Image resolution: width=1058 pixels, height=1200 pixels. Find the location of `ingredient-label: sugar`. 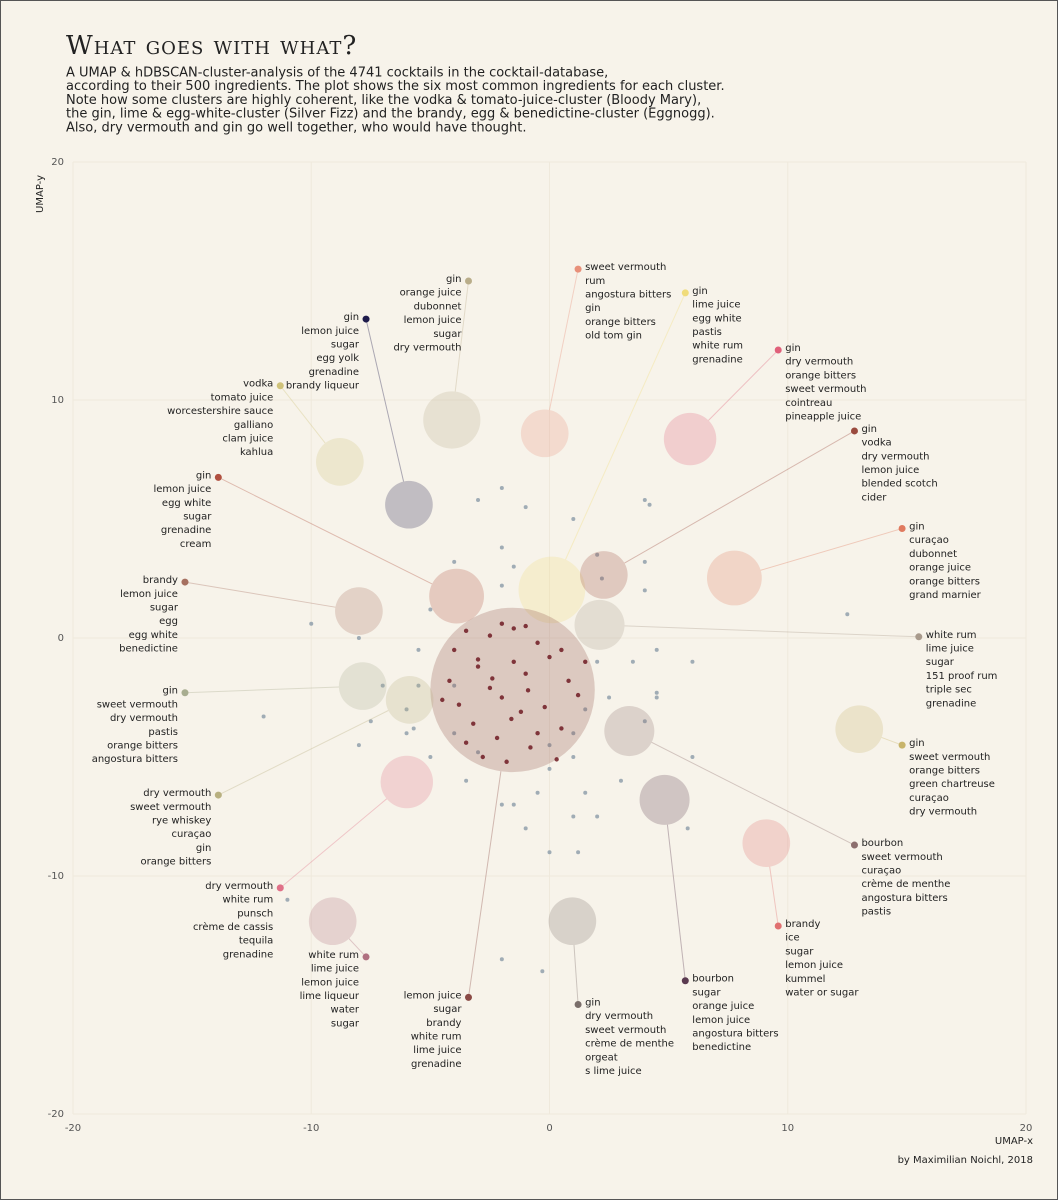

ingredient-label: sugar is located at coordinates (447, 334).